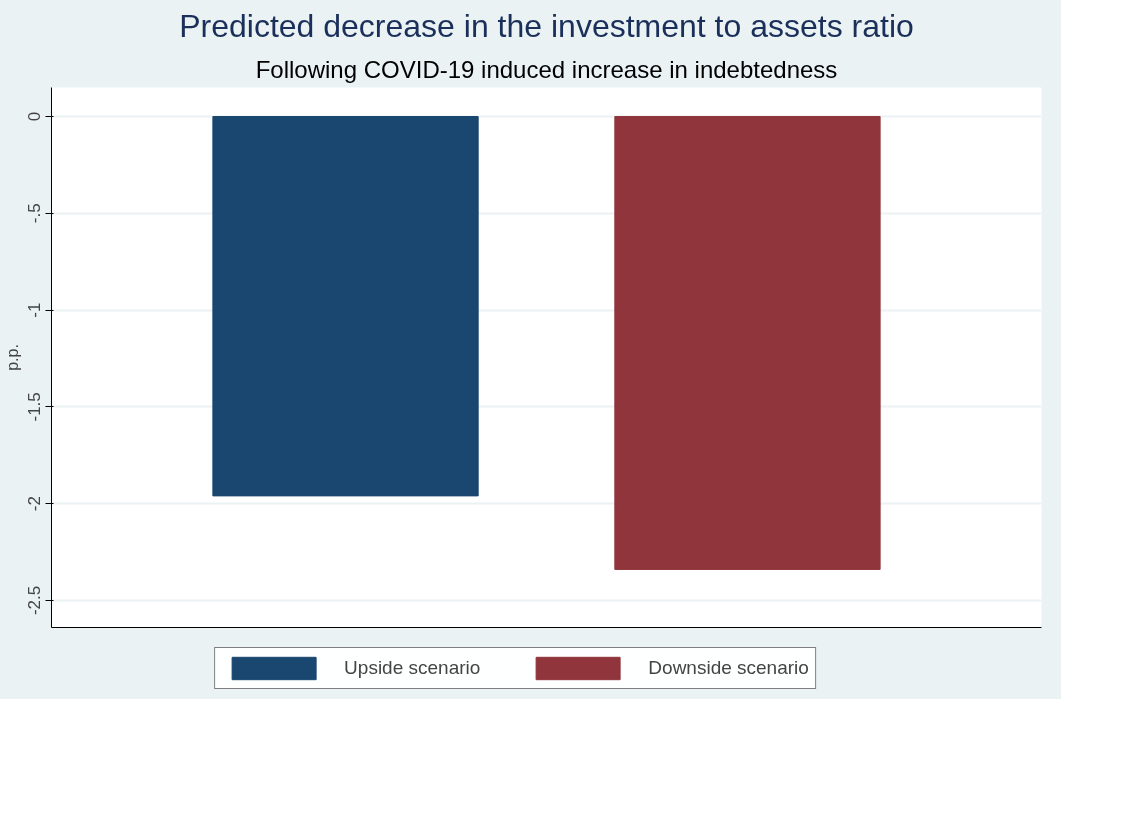 The height and width of the screenshot is (826, 1130). Describe the element at coordinates (35, 407) in the screenshot. I see `y-tick-label: -1.5` at that location.